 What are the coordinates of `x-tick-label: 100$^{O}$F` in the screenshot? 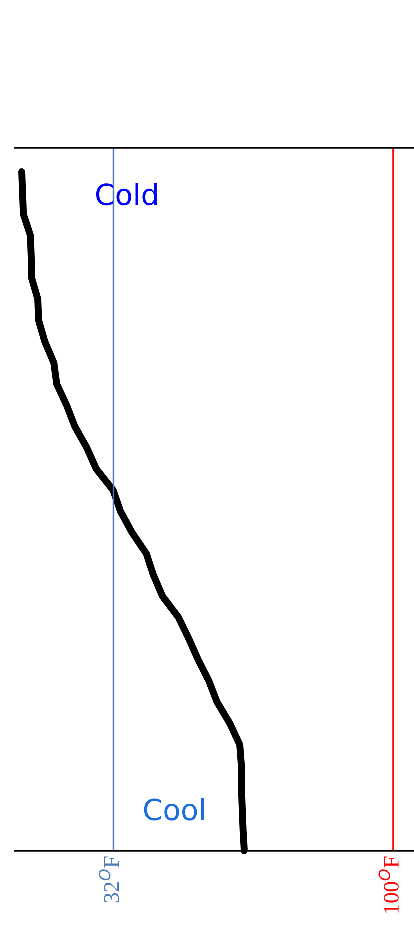 It's located at (388, 884).